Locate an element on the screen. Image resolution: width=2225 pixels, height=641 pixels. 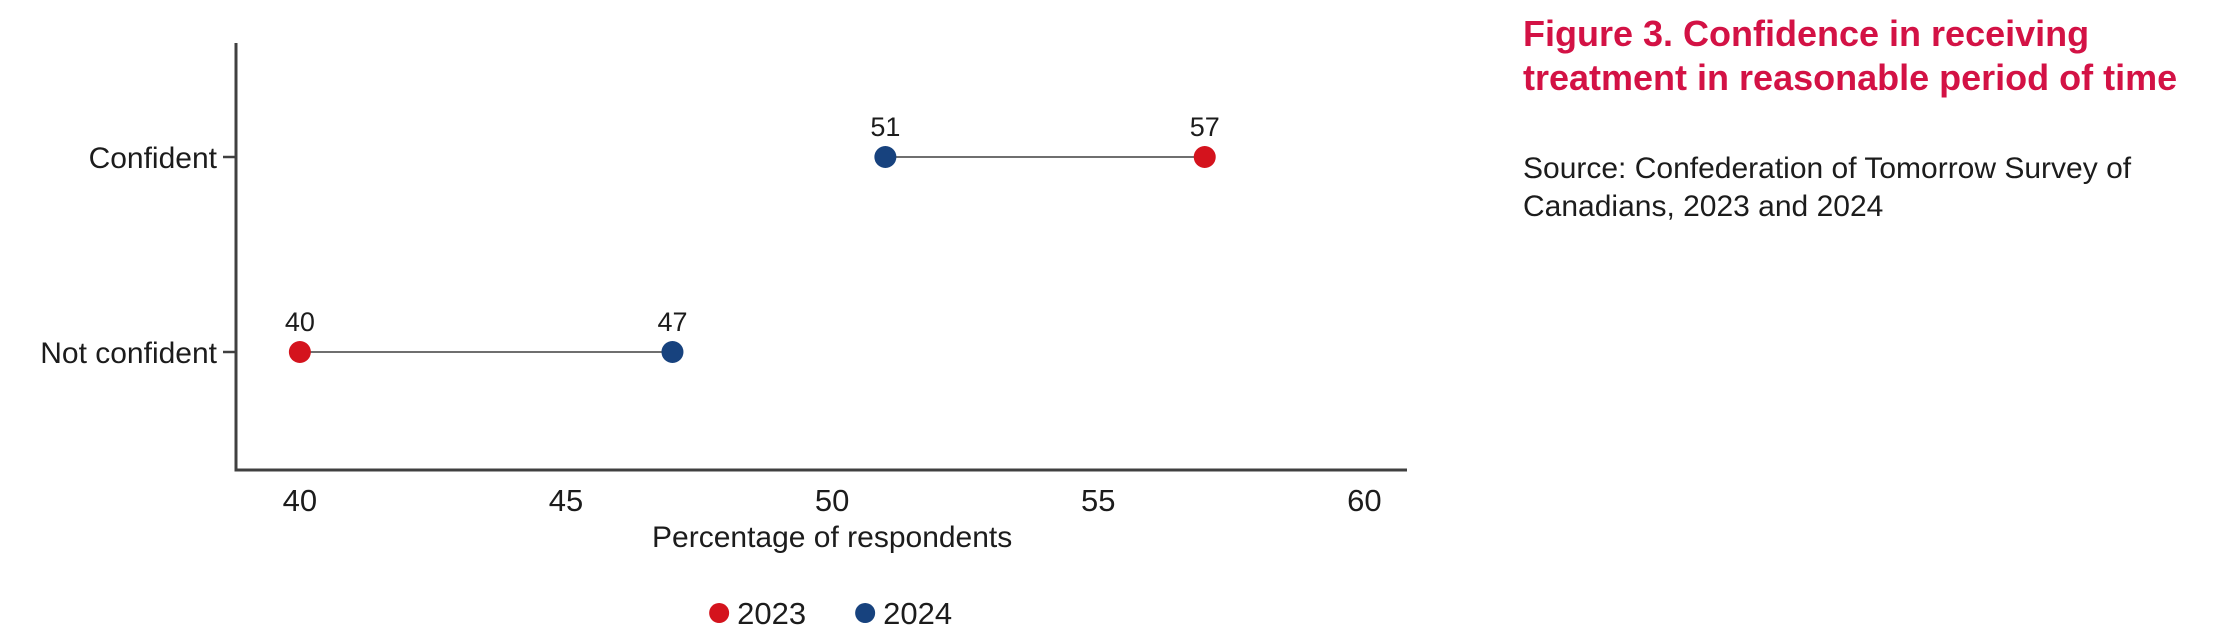
figure-source-line: Canadians, 2023 and 2024 is located at coordinates (1703, 206).